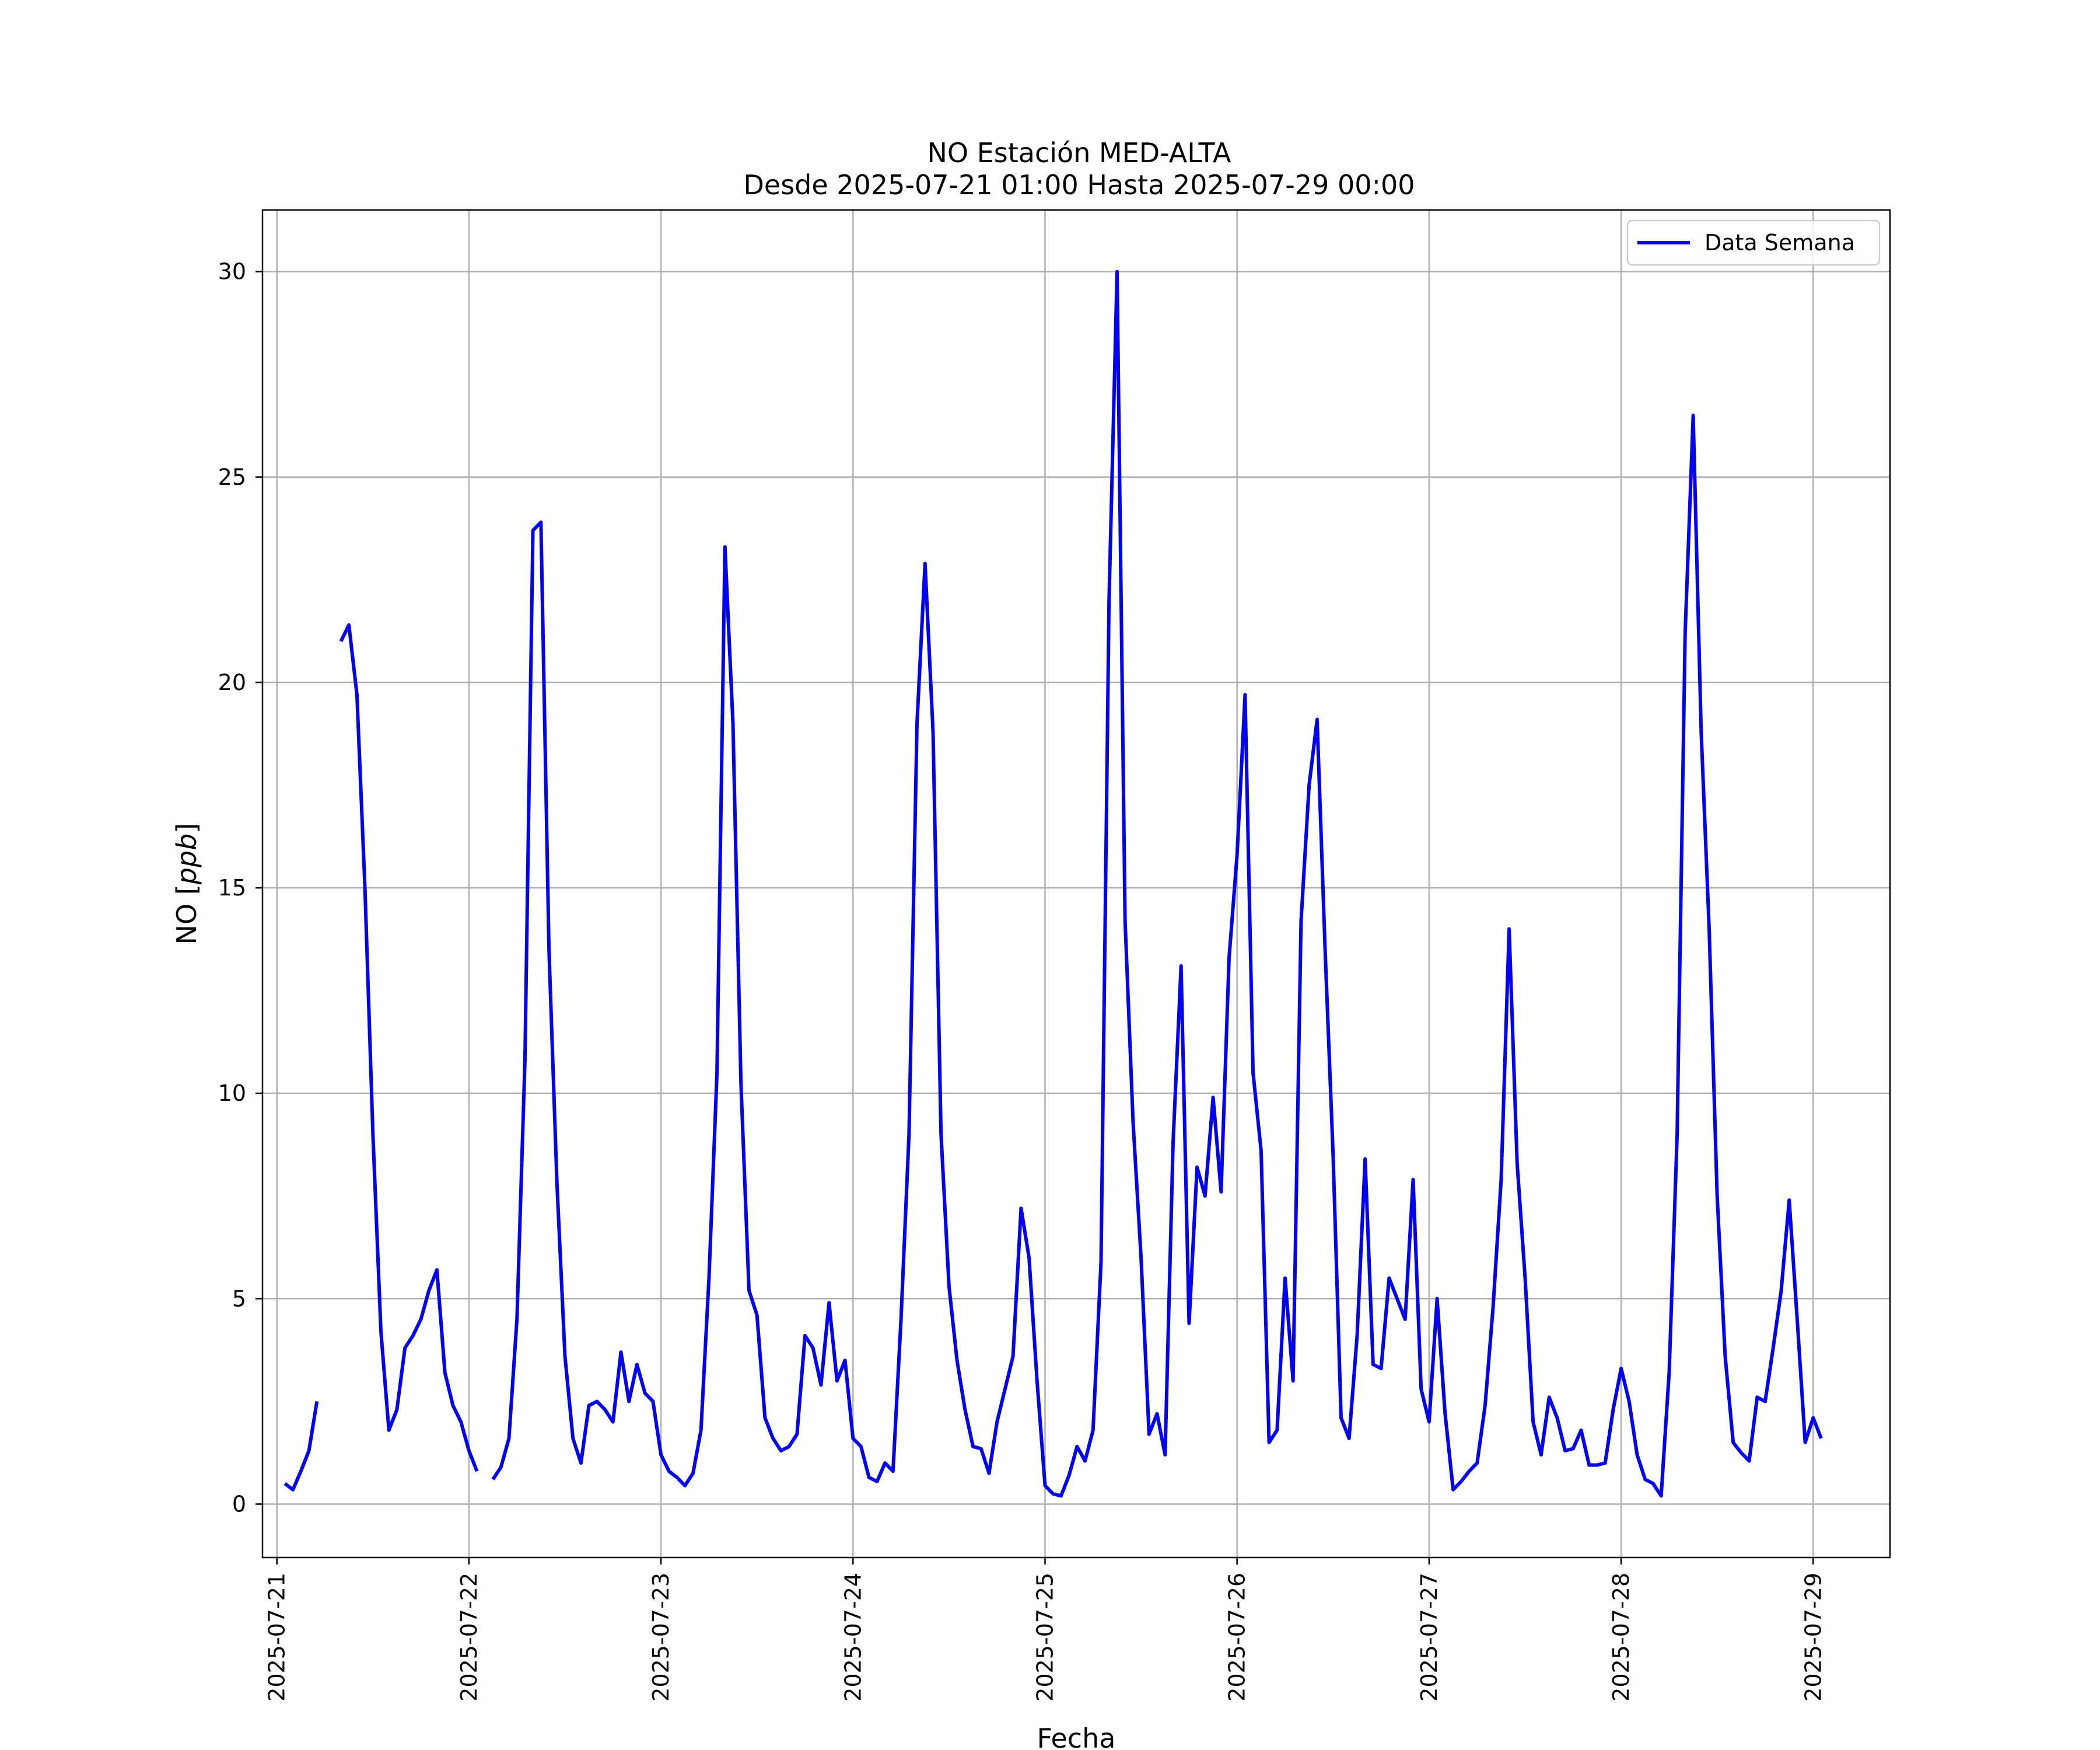  Describe the element at coordinates (1237, 1637) in the screenshot. I see `x-tick-label: 2025-07-26` at that location.